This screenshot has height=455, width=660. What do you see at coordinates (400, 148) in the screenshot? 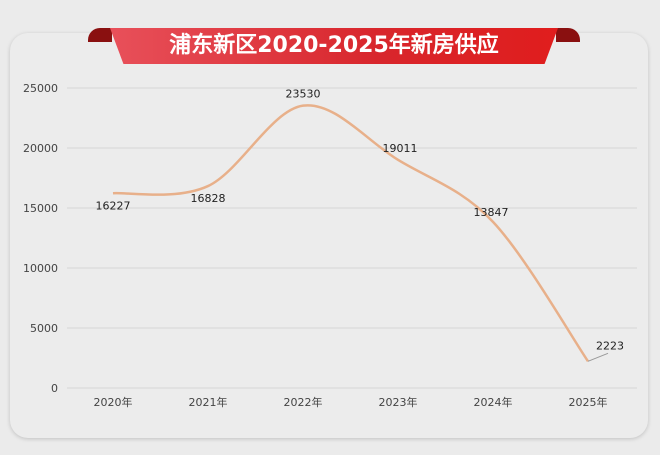
I see `data-label: 19011` at bounding box center [400, 148].